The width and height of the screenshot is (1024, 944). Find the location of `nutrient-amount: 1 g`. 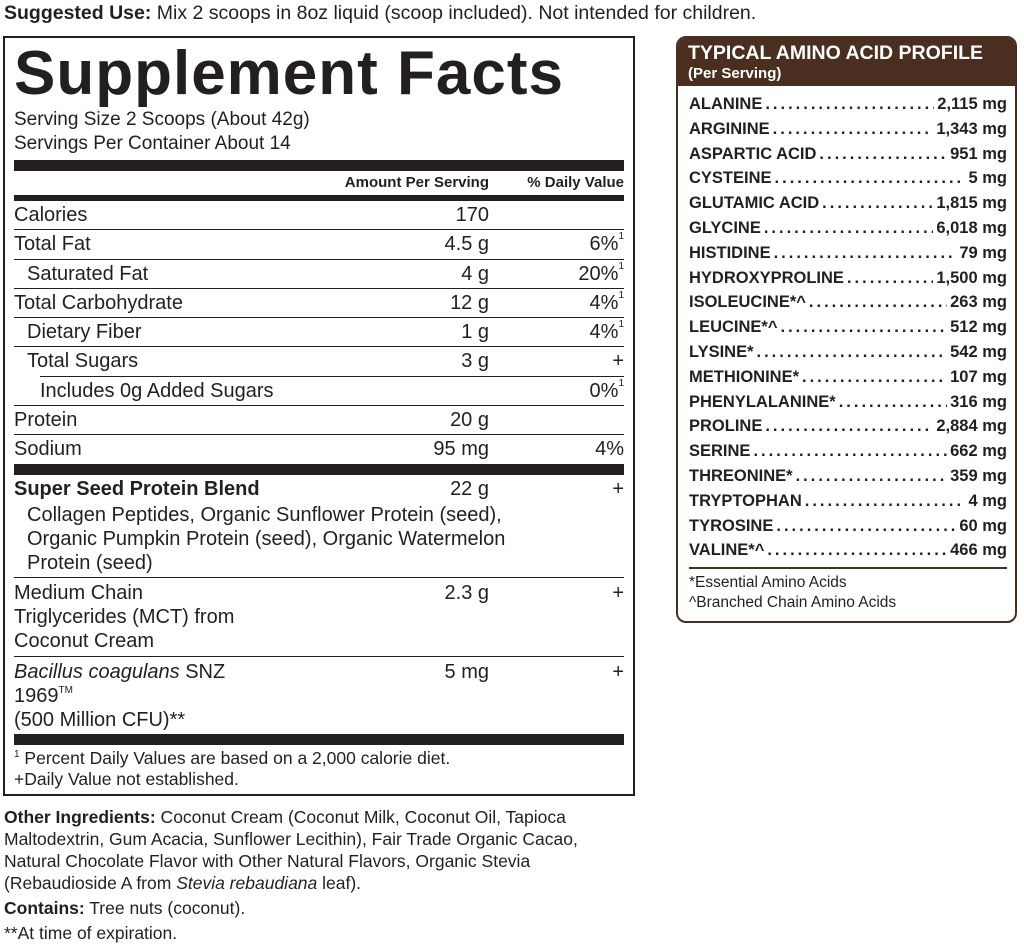

nutrient-amount: 1 g is located at coordinates (475, 332).